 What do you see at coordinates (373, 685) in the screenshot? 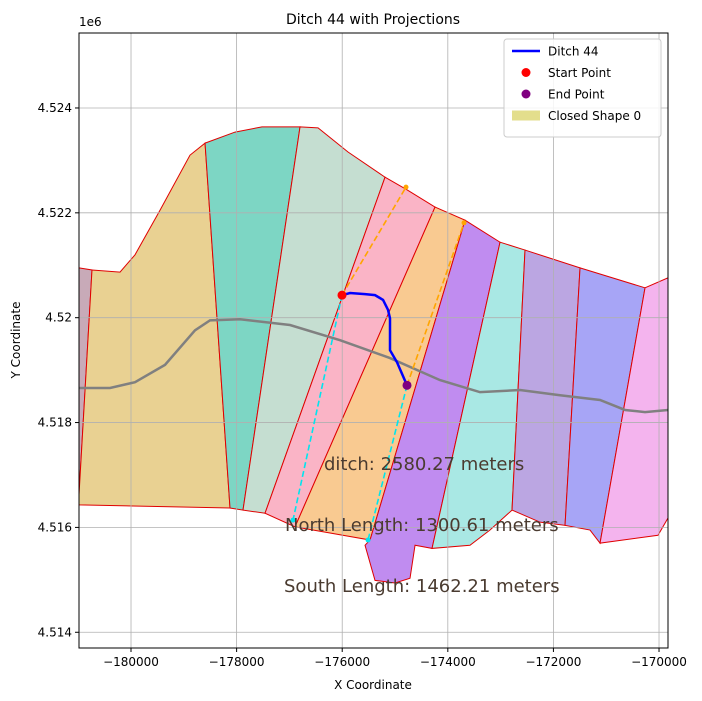
I see `x-axis-label: X Coordinate` at bounding box center [373, 685].